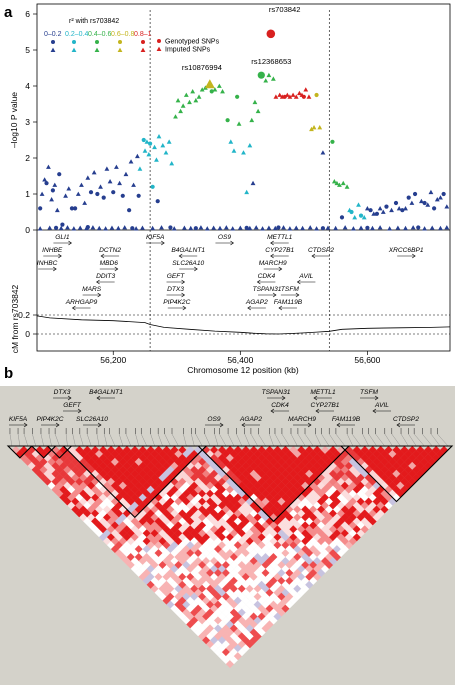 This screenshot has width=455, height=685. What do you see at coordinates (99, 34) in the screenshot?
I see `legend-bin-label: 0.4–0.6` at bounding box center [99, 34].